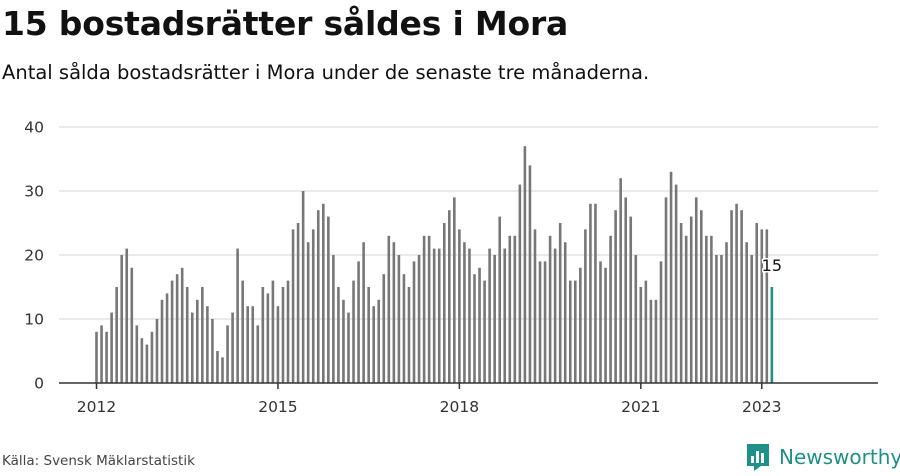  I want to click on y-axis-ticks: 0 10 20 30 40, so click(34, 256).